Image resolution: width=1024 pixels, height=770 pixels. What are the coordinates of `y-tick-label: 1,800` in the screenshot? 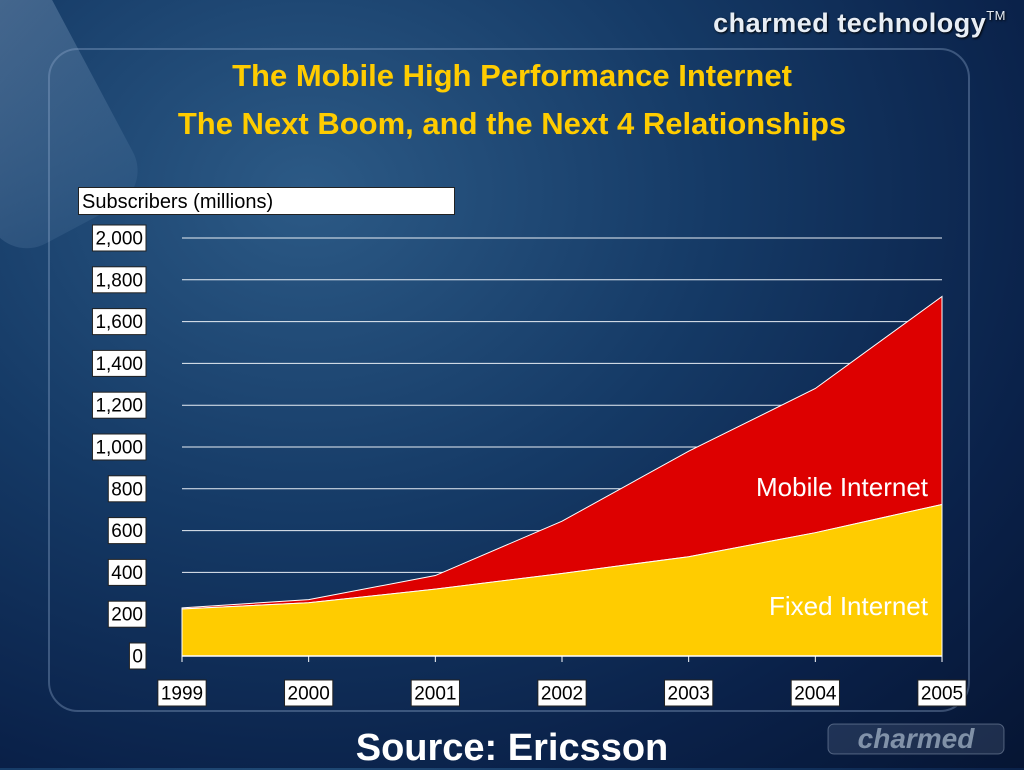 It's located at (119, 280).